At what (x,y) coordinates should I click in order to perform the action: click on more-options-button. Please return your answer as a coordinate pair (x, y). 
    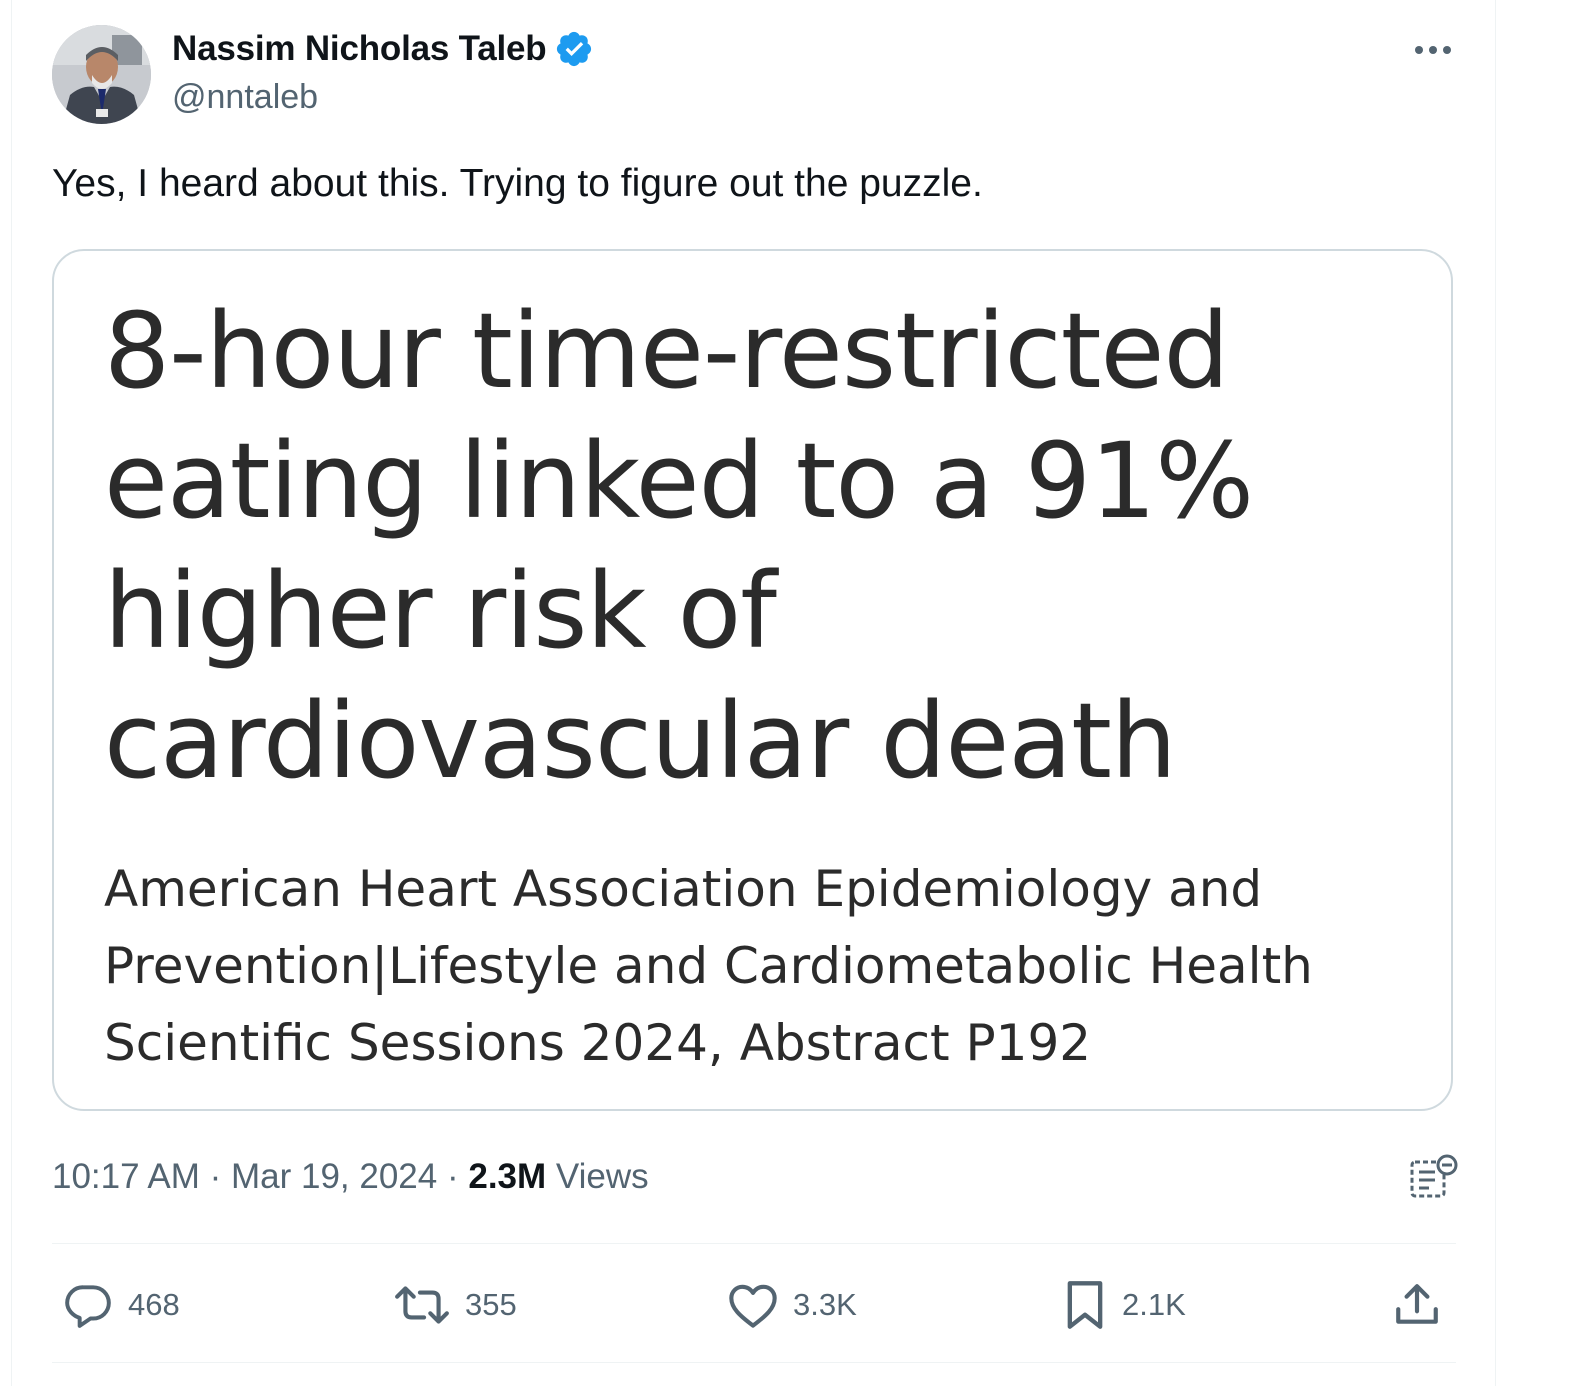
    Looking at the image, I should click on (1433, 50).